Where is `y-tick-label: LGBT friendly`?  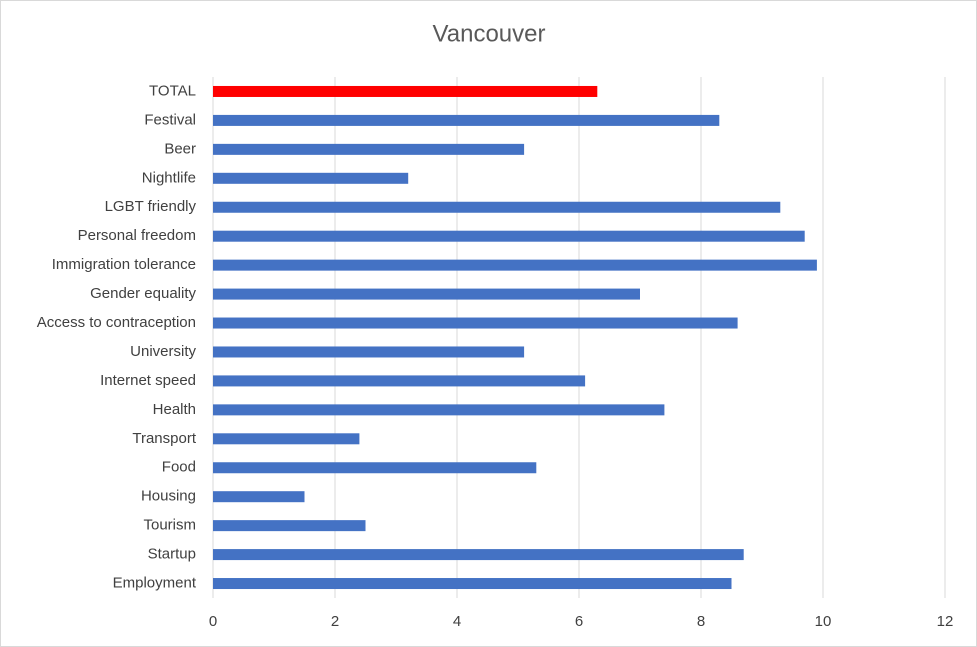
y-tick-label: LGBT friendly is located at coordinates (151, 206).